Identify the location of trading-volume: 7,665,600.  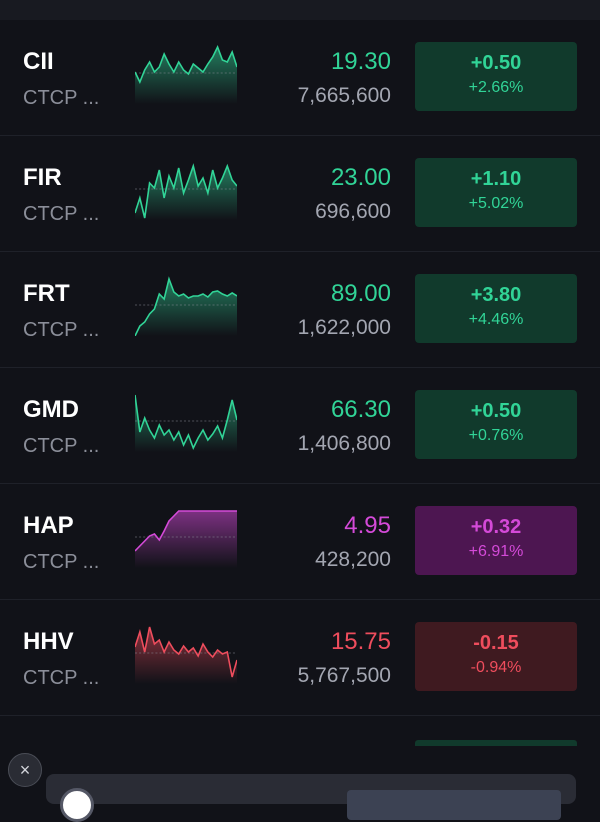
(344, 95).